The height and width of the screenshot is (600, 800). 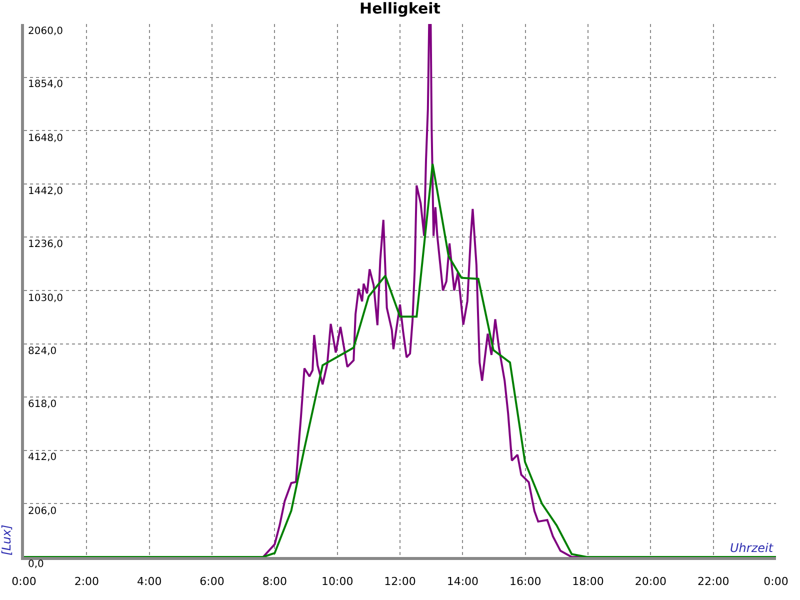 I want to click on x-tick-label: 18:00, so click(x=588, y=581).